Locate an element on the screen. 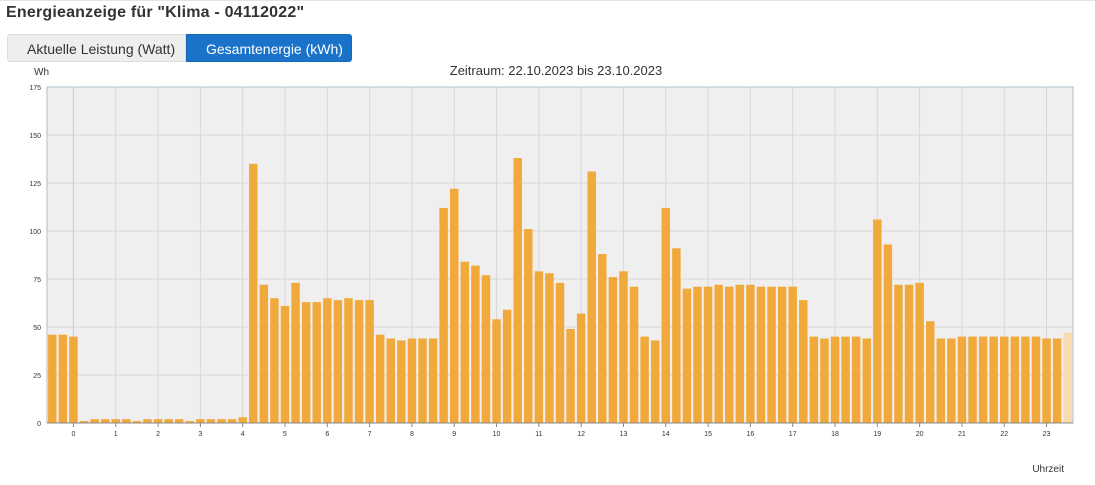  x-tick-label: 16 is located at coordinates (750, 434).